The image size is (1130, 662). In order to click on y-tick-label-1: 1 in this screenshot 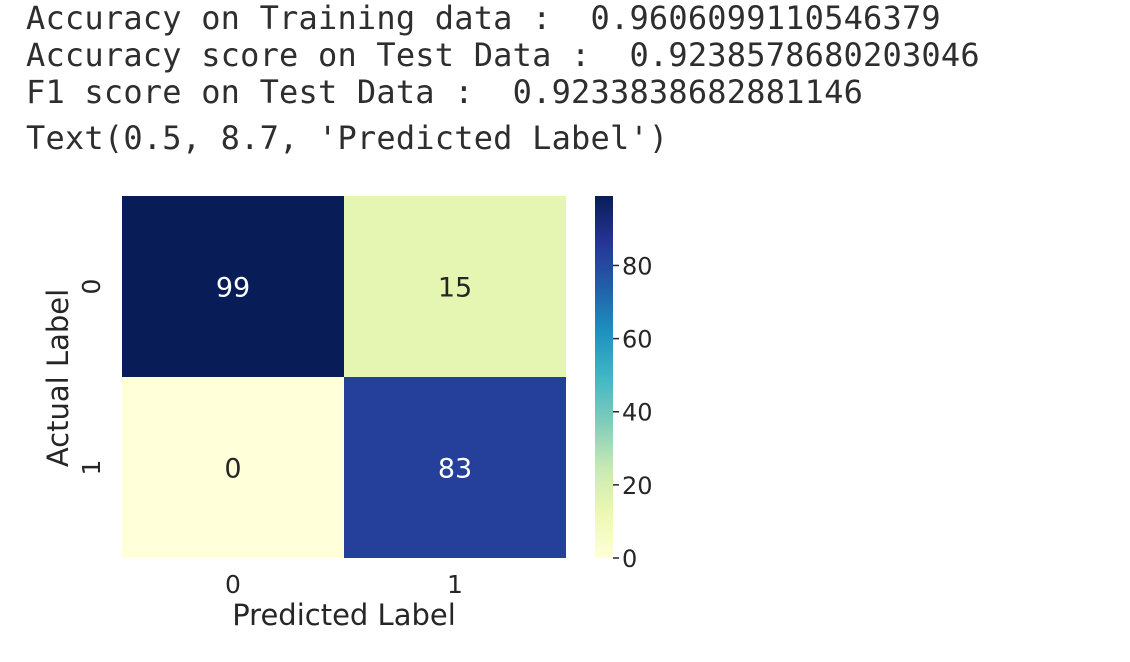, I will do `click(91, 468)`.